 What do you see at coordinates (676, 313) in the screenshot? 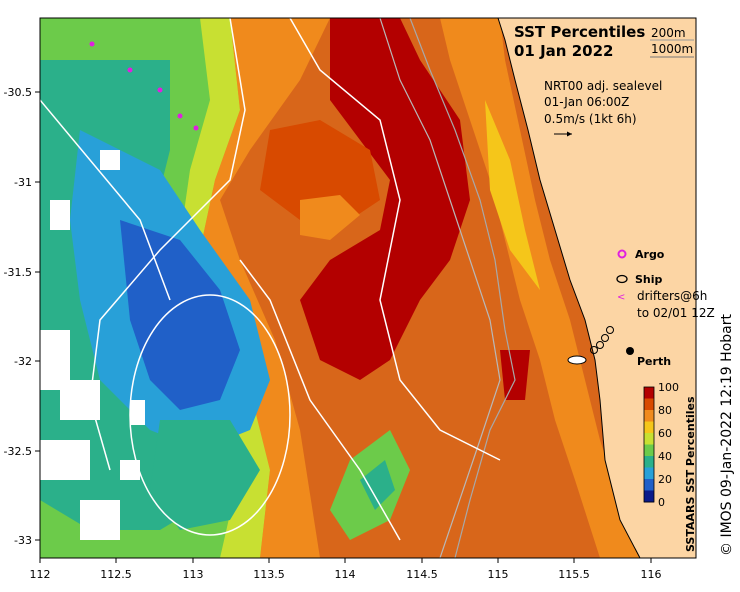
I see `drifter-legend-range: to 02/01 12Z` at bounding box center [676, 313].